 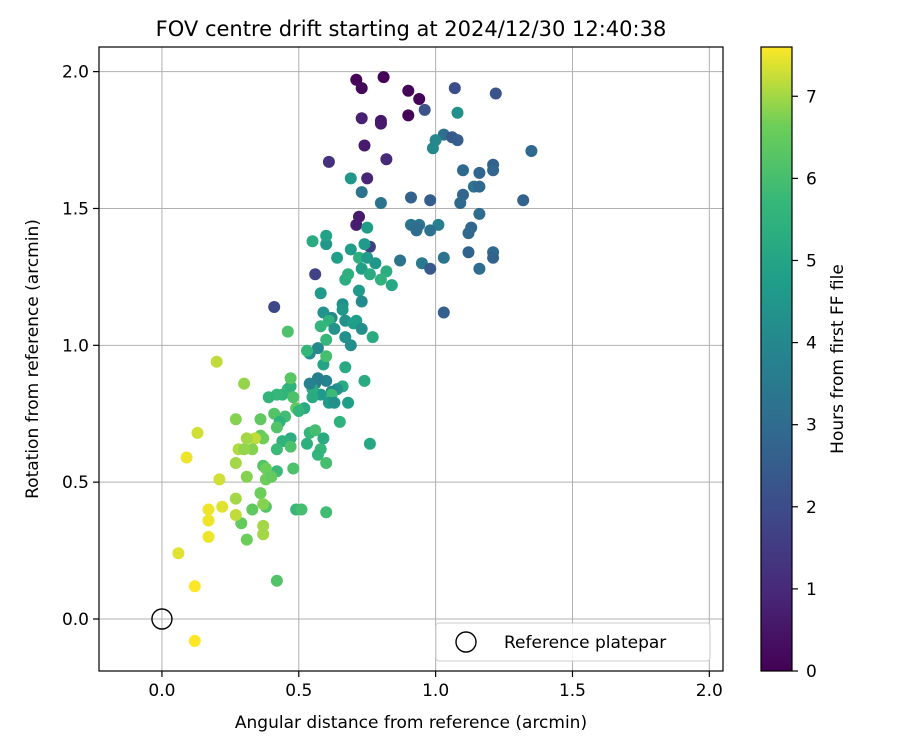 What do you see at coordinates (811, 426) in the screenshot?
I see `colorbar-tick-label: 3` at bounding box center [811, 426].